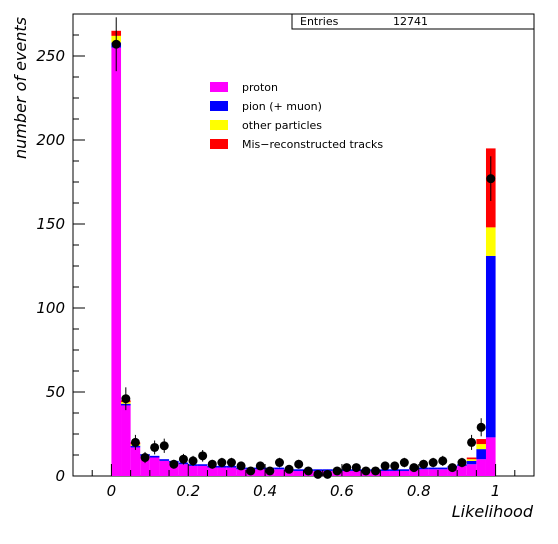 The image size is (558, 544). Describe the element at coordinates (312, 144) in the screenshot. I see `legend-label-misreco: Mis−reconstructed tracks` at that location.